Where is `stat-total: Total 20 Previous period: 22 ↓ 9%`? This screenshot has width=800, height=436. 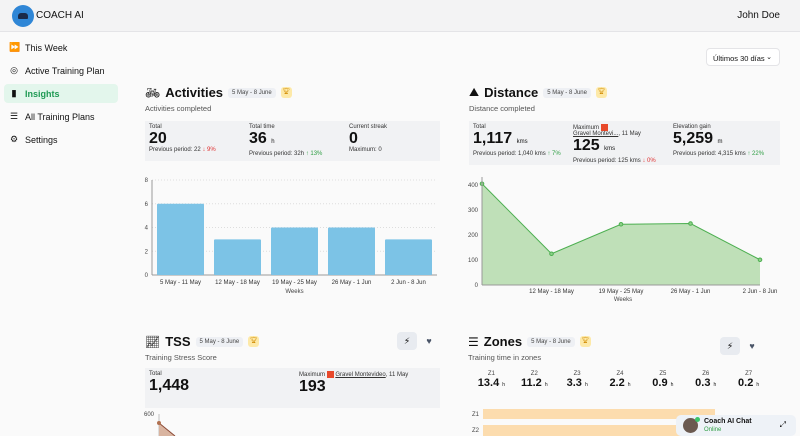
stat-total: Total 20 Previous period: 22 ↓ 9% is located at coordinates (182, 138).